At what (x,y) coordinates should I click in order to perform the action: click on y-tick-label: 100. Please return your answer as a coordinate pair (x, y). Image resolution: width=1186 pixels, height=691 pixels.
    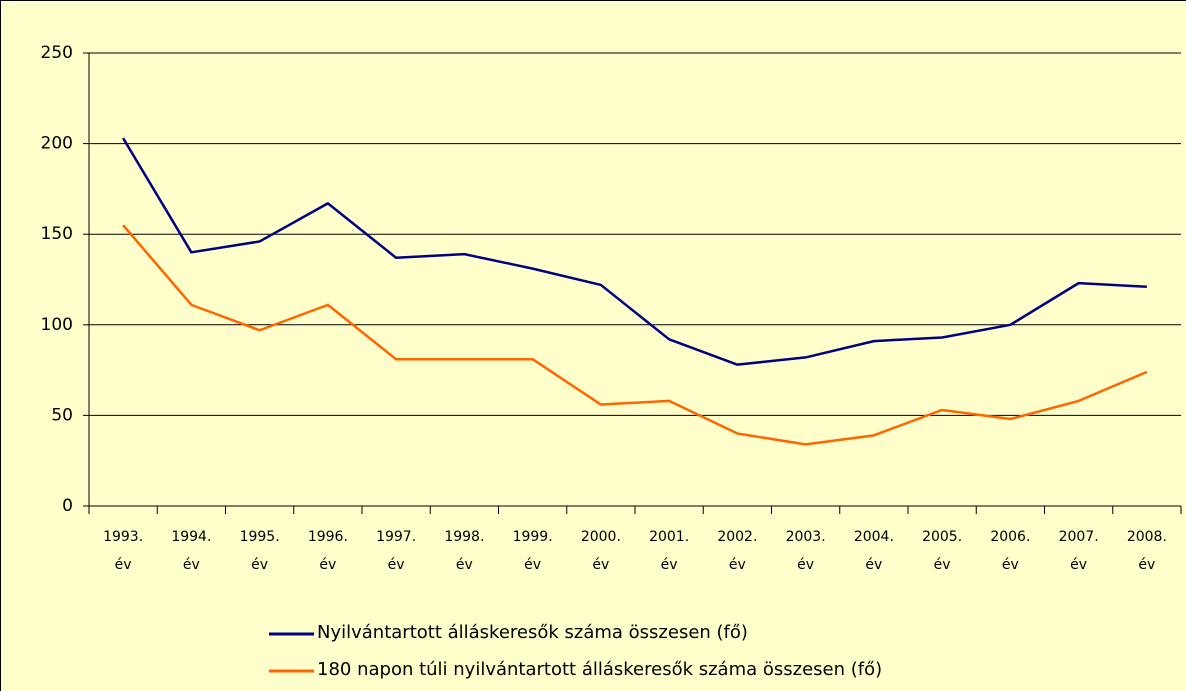
    Looking at the image, I should click on (57, 325).